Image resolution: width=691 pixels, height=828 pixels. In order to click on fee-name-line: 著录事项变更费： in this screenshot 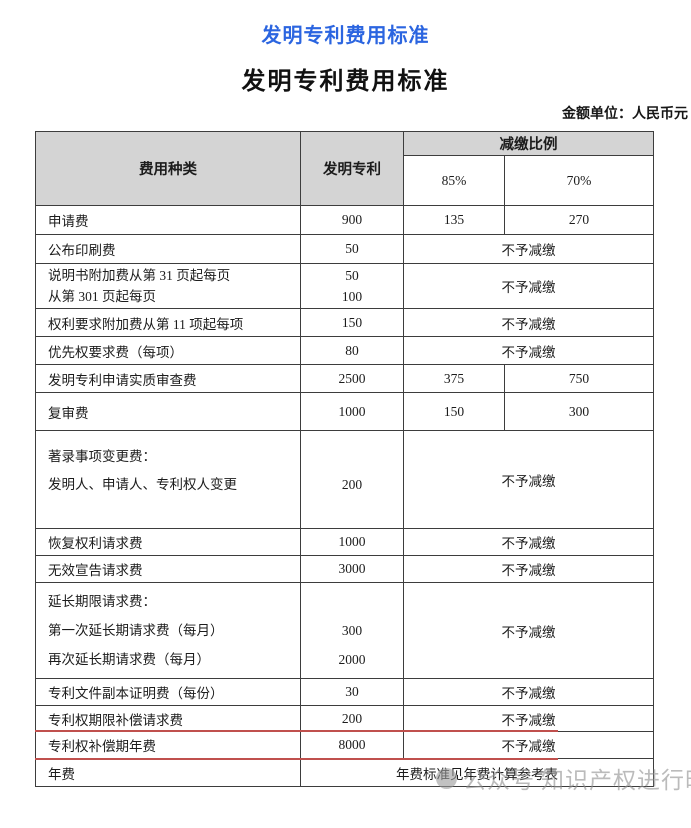, I will do `click(102, 456)`.